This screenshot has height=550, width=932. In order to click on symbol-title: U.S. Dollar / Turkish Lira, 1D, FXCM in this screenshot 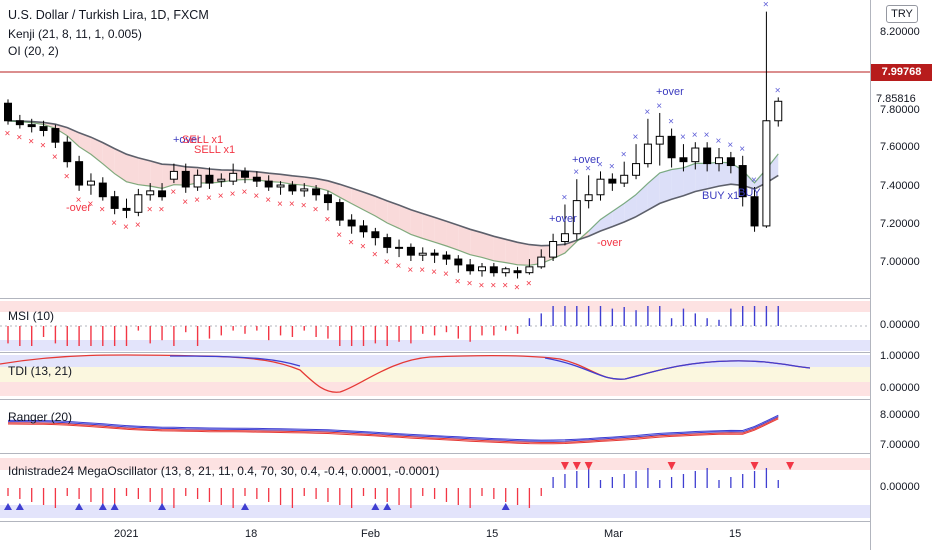, I will do `click(108, 15)`.